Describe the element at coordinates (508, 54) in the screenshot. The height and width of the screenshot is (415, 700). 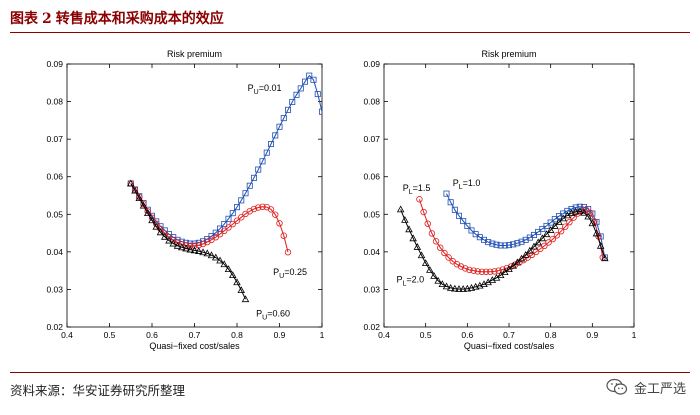
I see `chart-title: Risk premium` at that location.